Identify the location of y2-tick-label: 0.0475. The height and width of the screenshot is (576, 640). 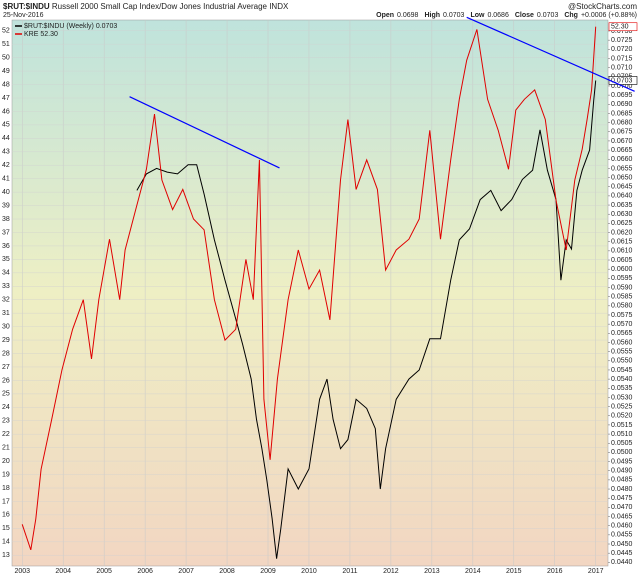
(622, 498).